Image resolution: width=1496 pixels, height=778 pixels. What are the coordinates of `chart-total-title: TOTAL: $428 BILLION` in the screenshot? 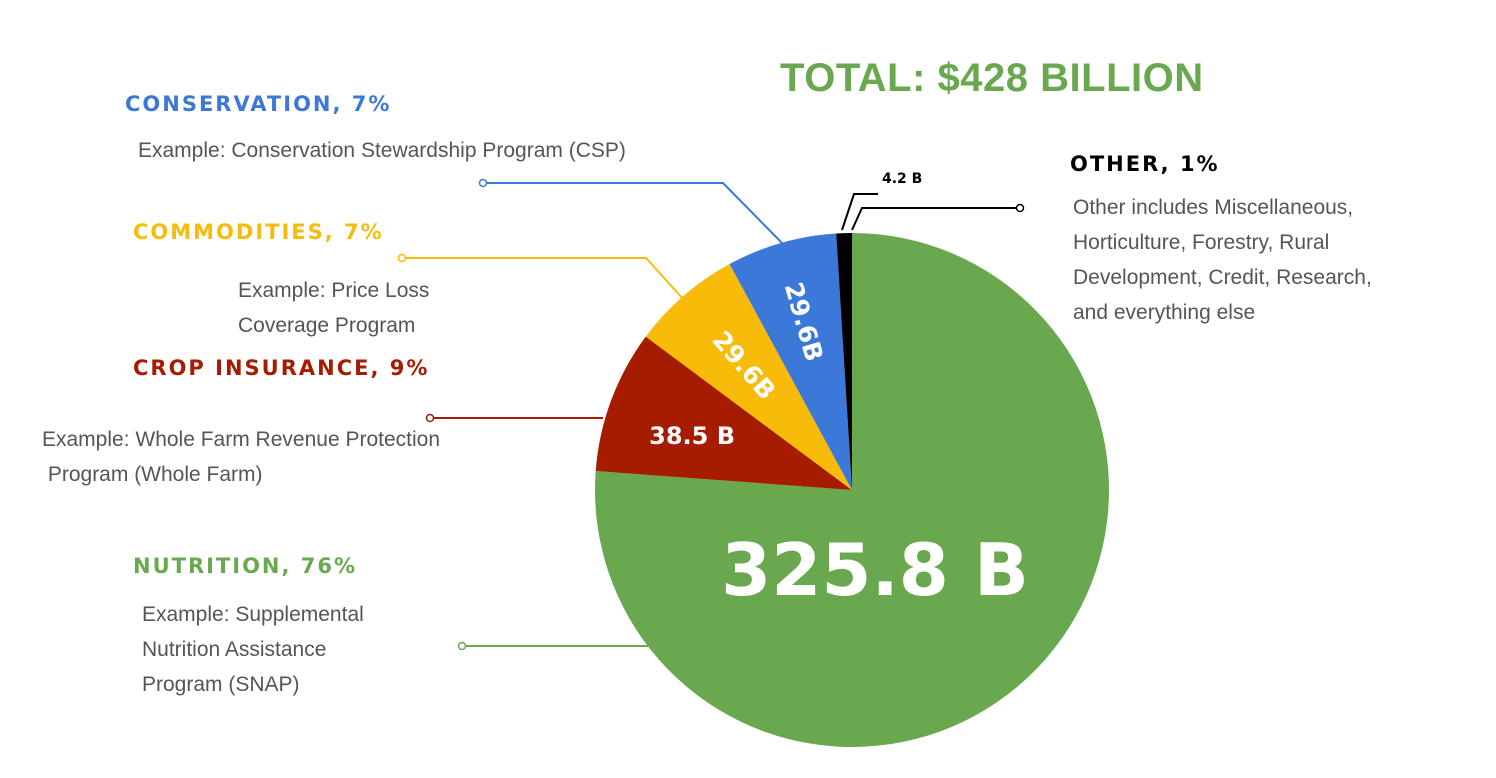 It's located at (992, 78).